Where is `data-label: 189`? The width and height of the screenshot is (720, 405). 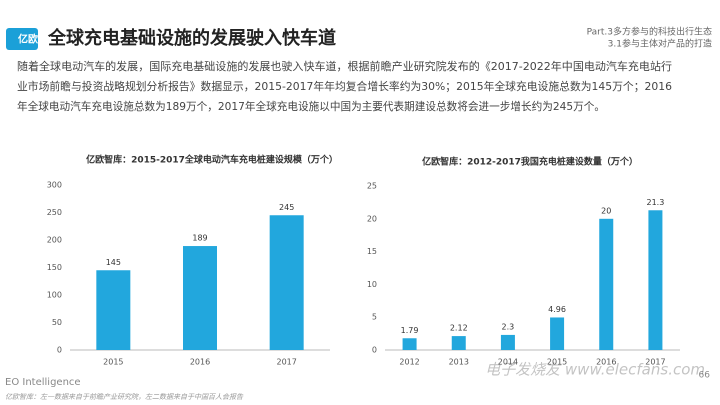
data-label: 189 is located at coordinates (199, 238).